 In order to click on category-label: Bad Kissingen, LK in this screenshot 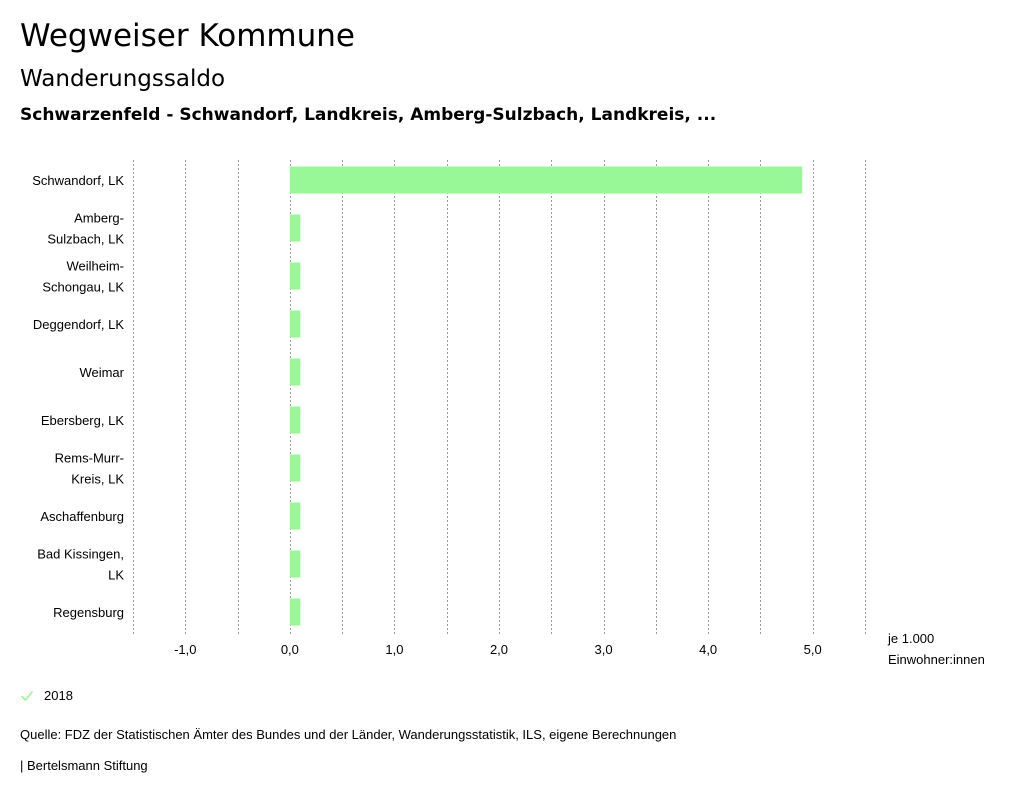, I will do `click(80, 565)`.